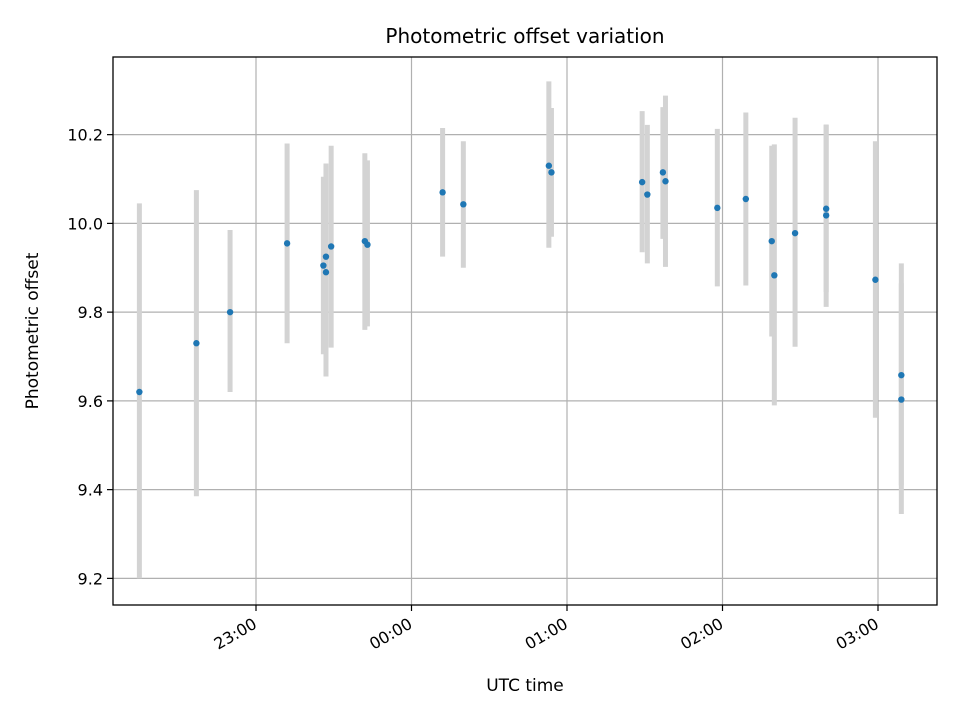  What do you see at coordinates (85, 223) in the screenshot?
I see `y-tick-label: 10.0` at bounding box center [85, 223].